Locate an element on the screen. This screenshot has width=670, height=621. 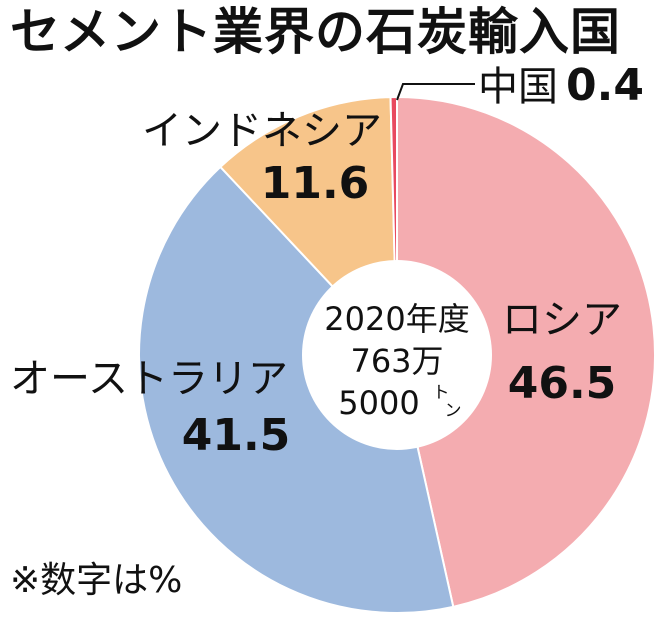
slice-value-china: 0.4 is located at coordinates (605, 85).